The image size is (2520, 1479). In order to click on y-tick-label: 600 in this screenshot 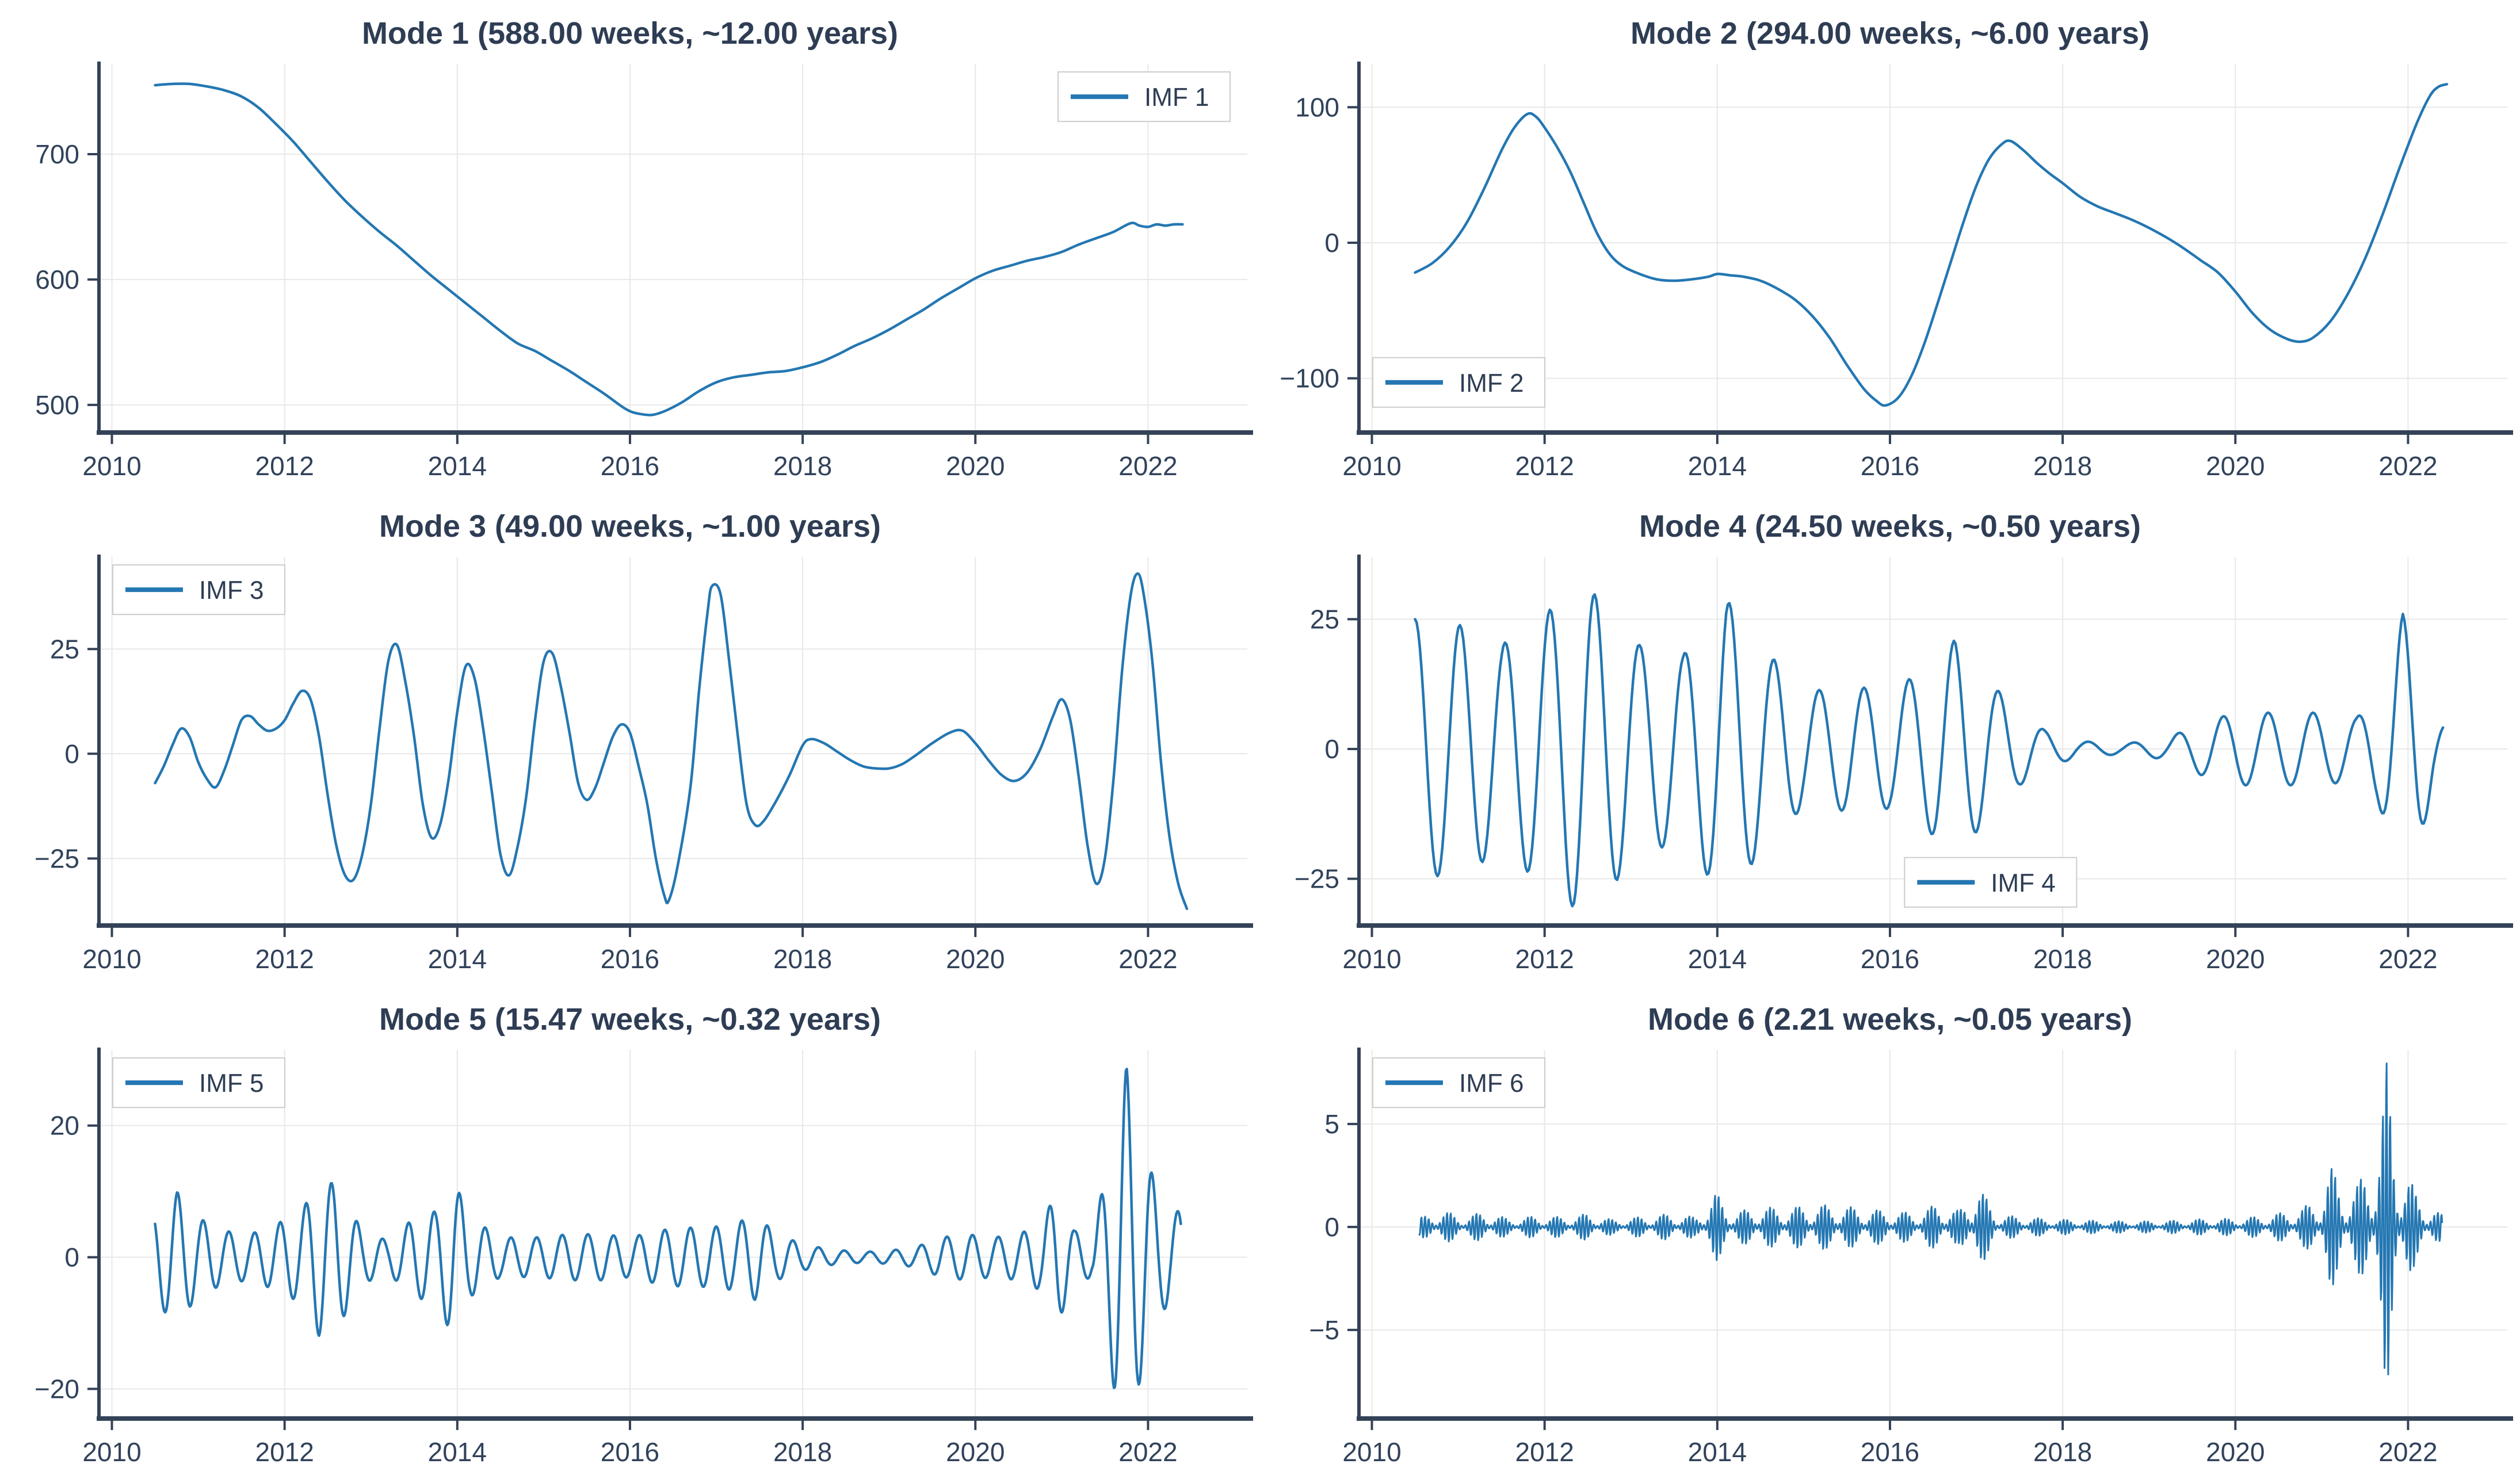, I will do `click(57, 280)`.